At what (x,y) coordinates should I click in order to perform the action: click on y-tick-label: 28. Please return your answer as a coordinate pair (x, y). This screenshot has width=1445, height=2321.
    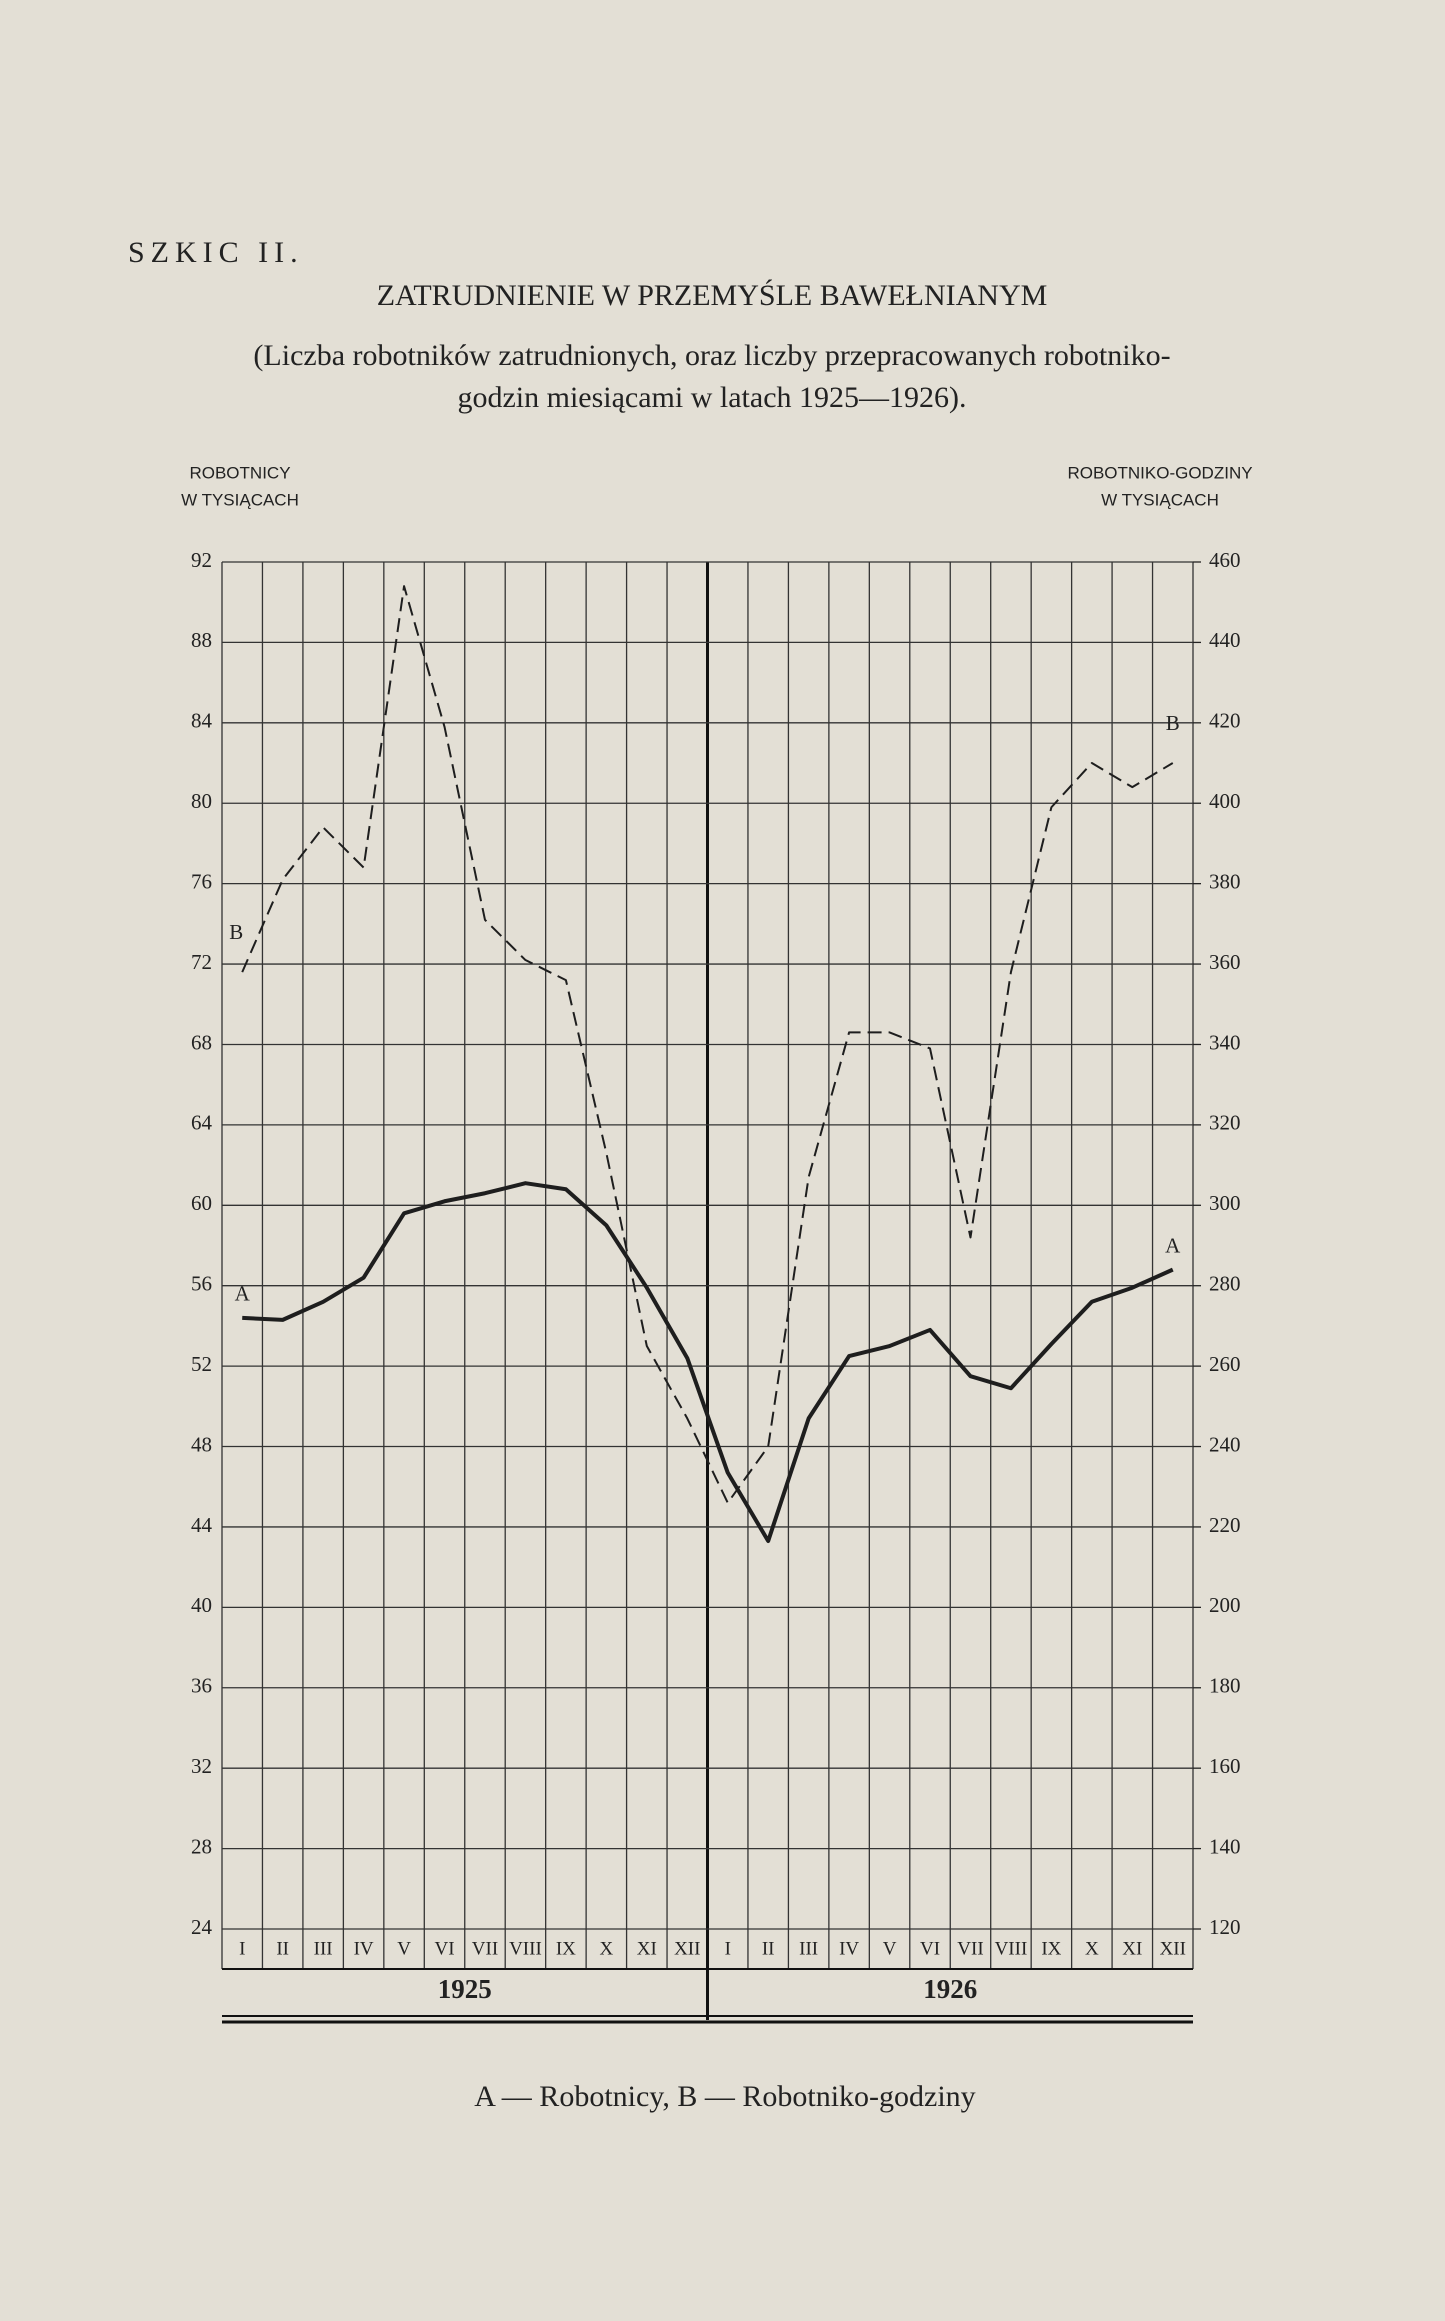
    Looking at the image, I should click on (201, 1846).